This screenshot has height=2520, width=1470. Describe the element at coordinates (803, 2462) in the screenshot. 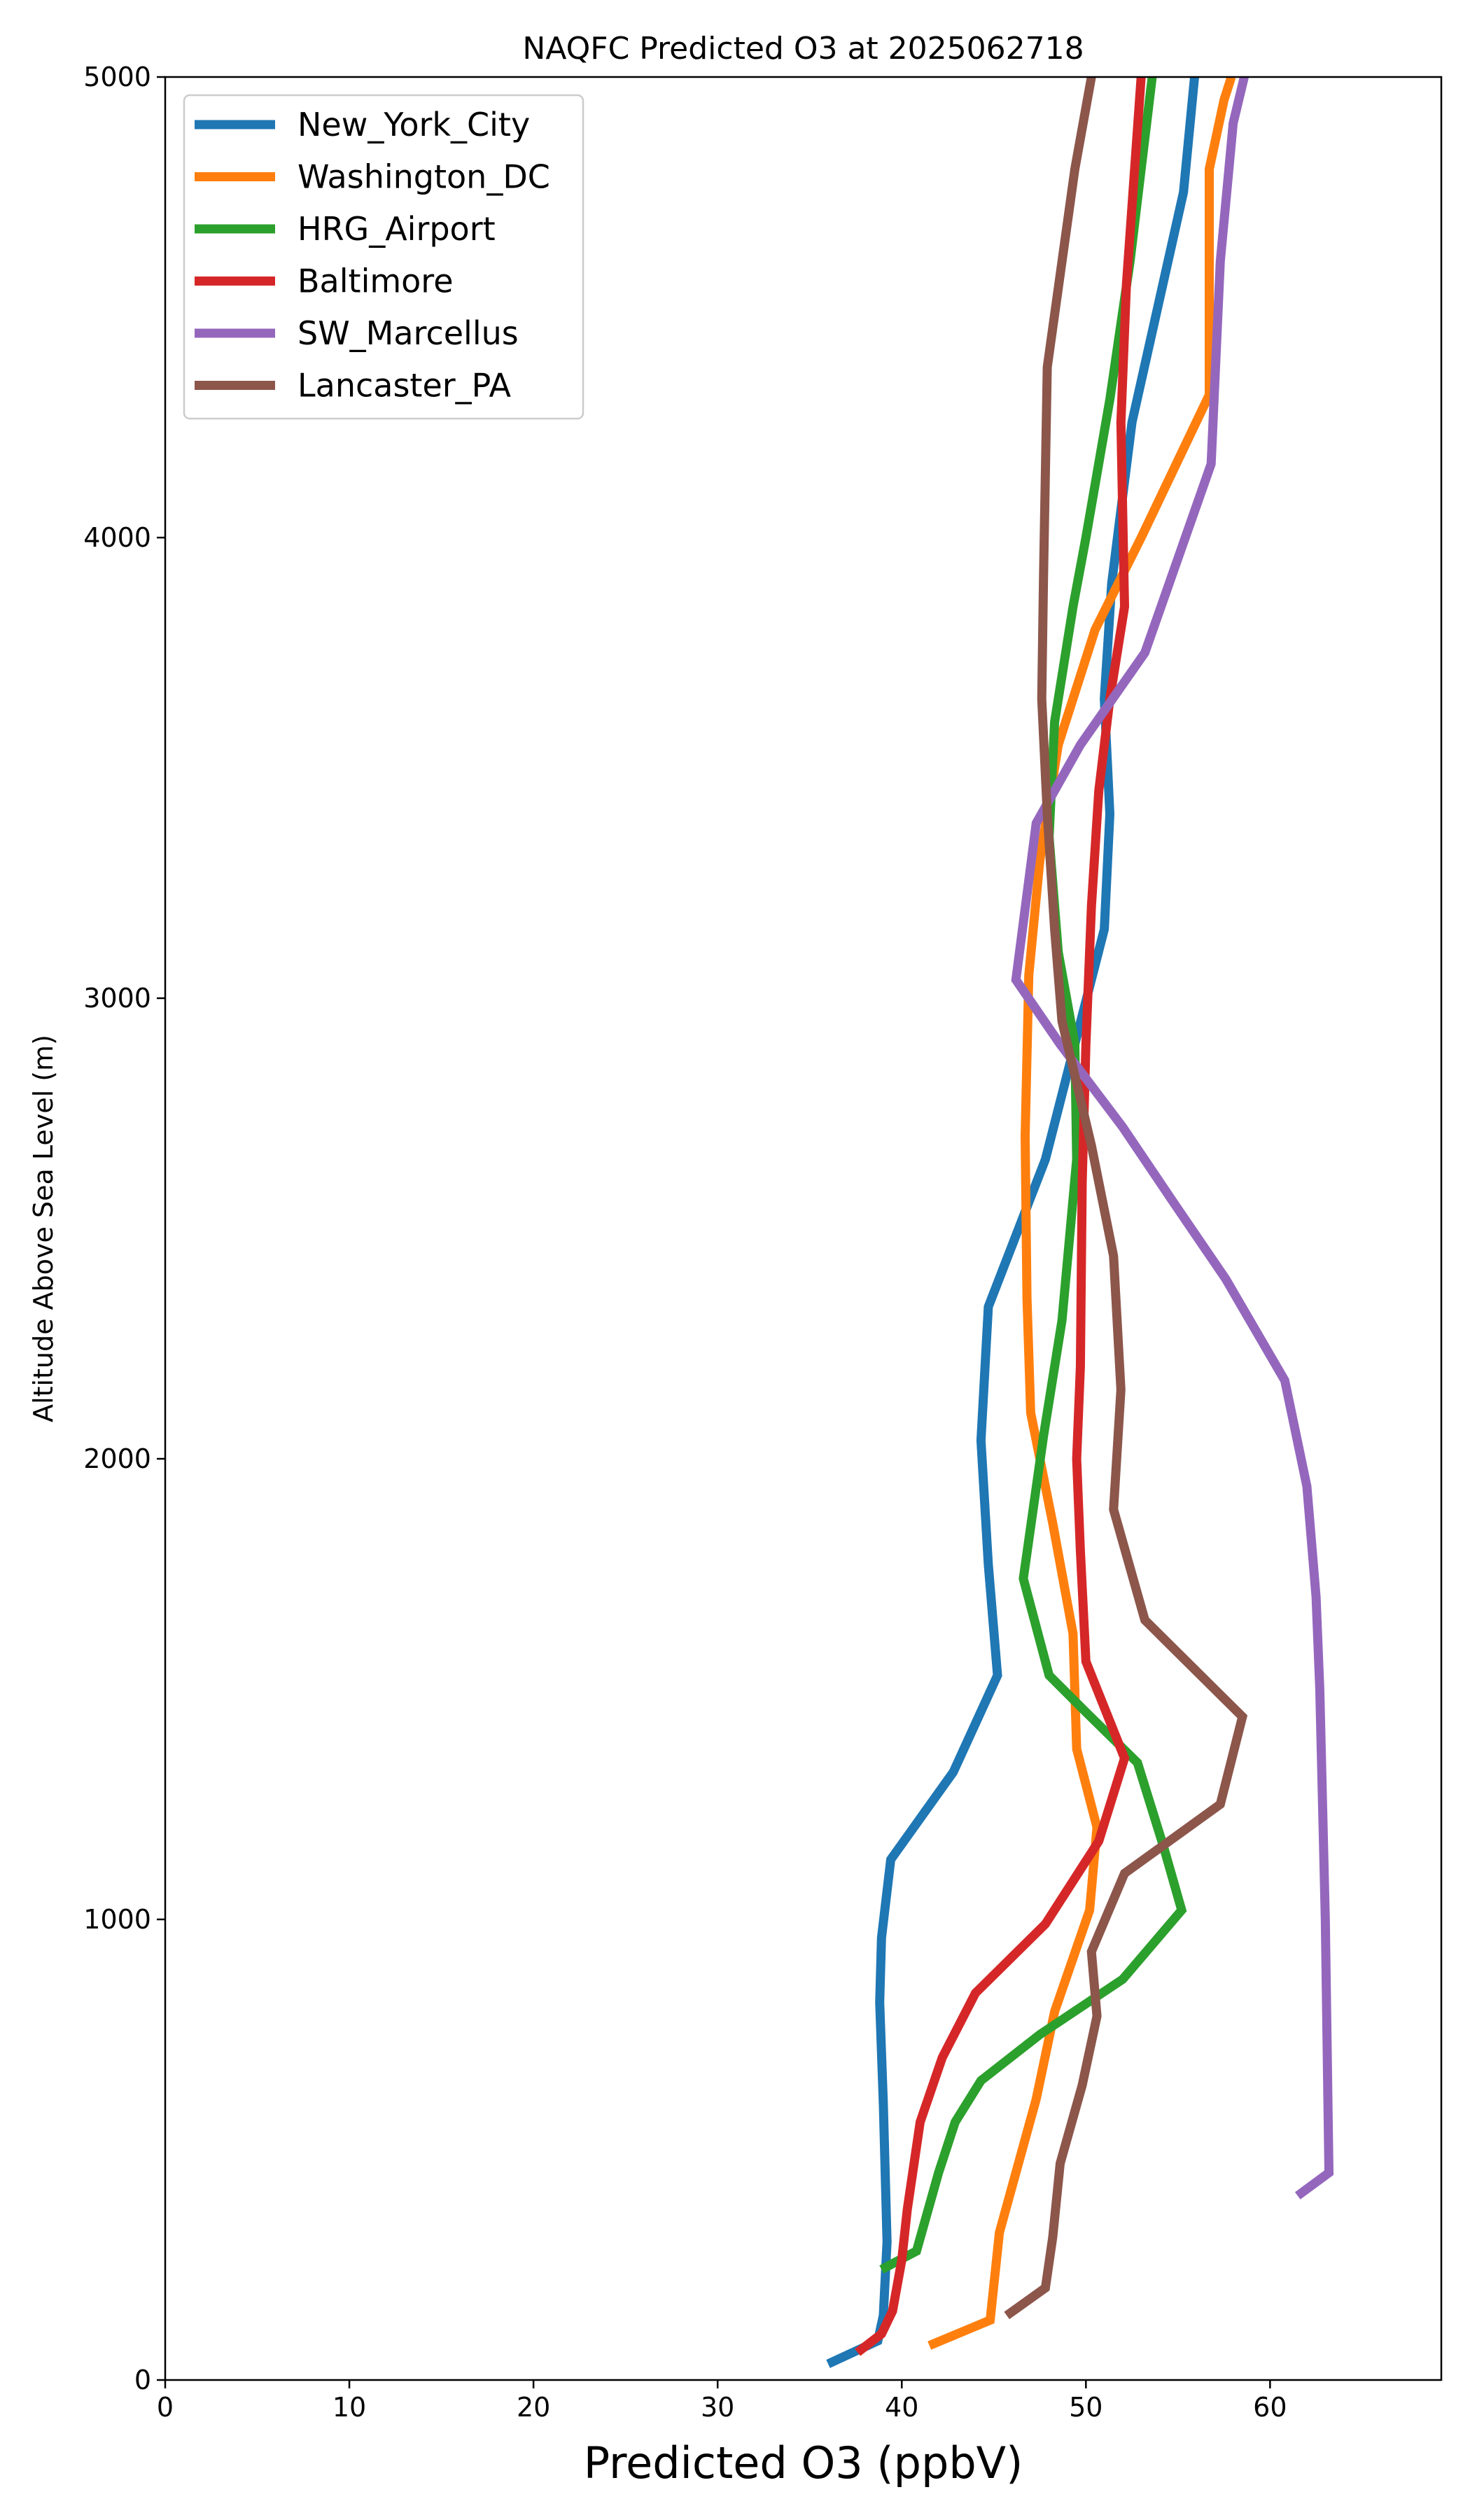

I see `x-axis-label: Predicted O3 (ppbV)` at that location.